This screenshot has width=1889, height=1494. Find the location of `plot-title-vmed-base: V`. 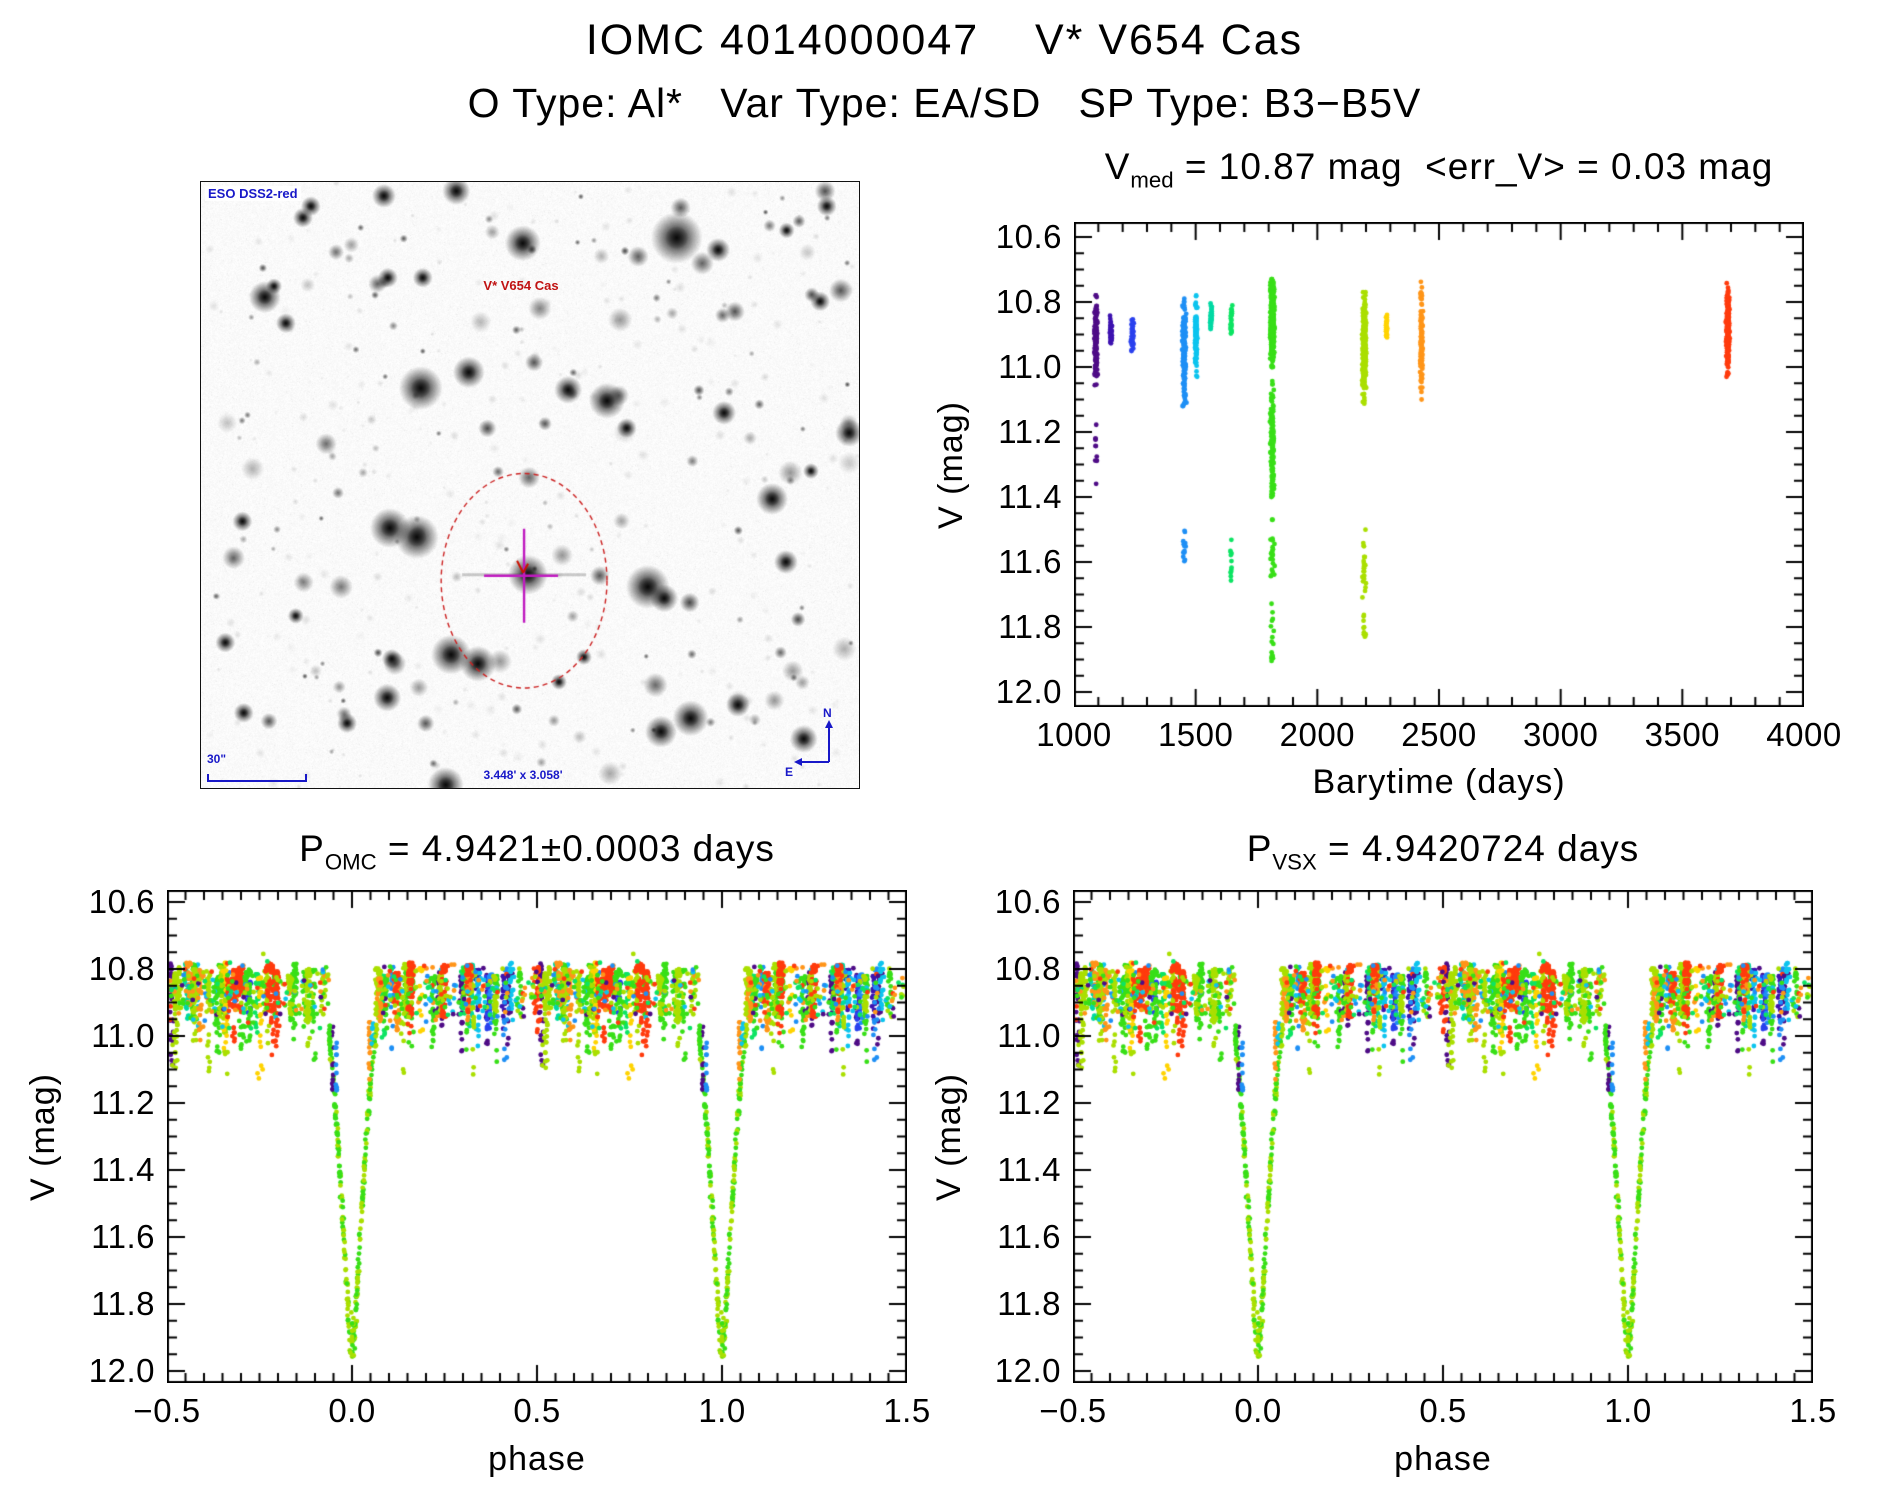

plot-title-vmed-base: V is located at coordinates (1117, 166).